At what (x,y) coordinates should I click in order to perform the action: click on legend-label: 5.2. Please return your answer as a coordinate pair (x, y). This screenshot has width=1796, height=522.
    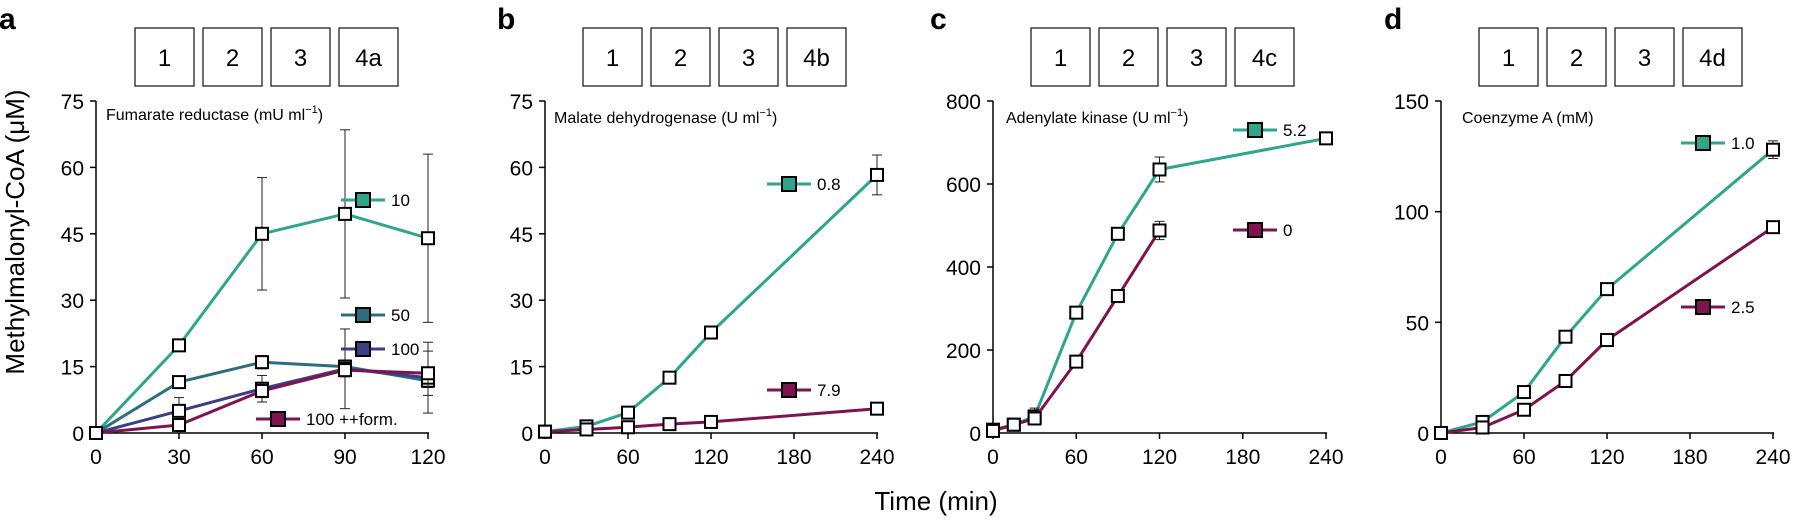
    Looking at the image, I should click on (1295, 130).